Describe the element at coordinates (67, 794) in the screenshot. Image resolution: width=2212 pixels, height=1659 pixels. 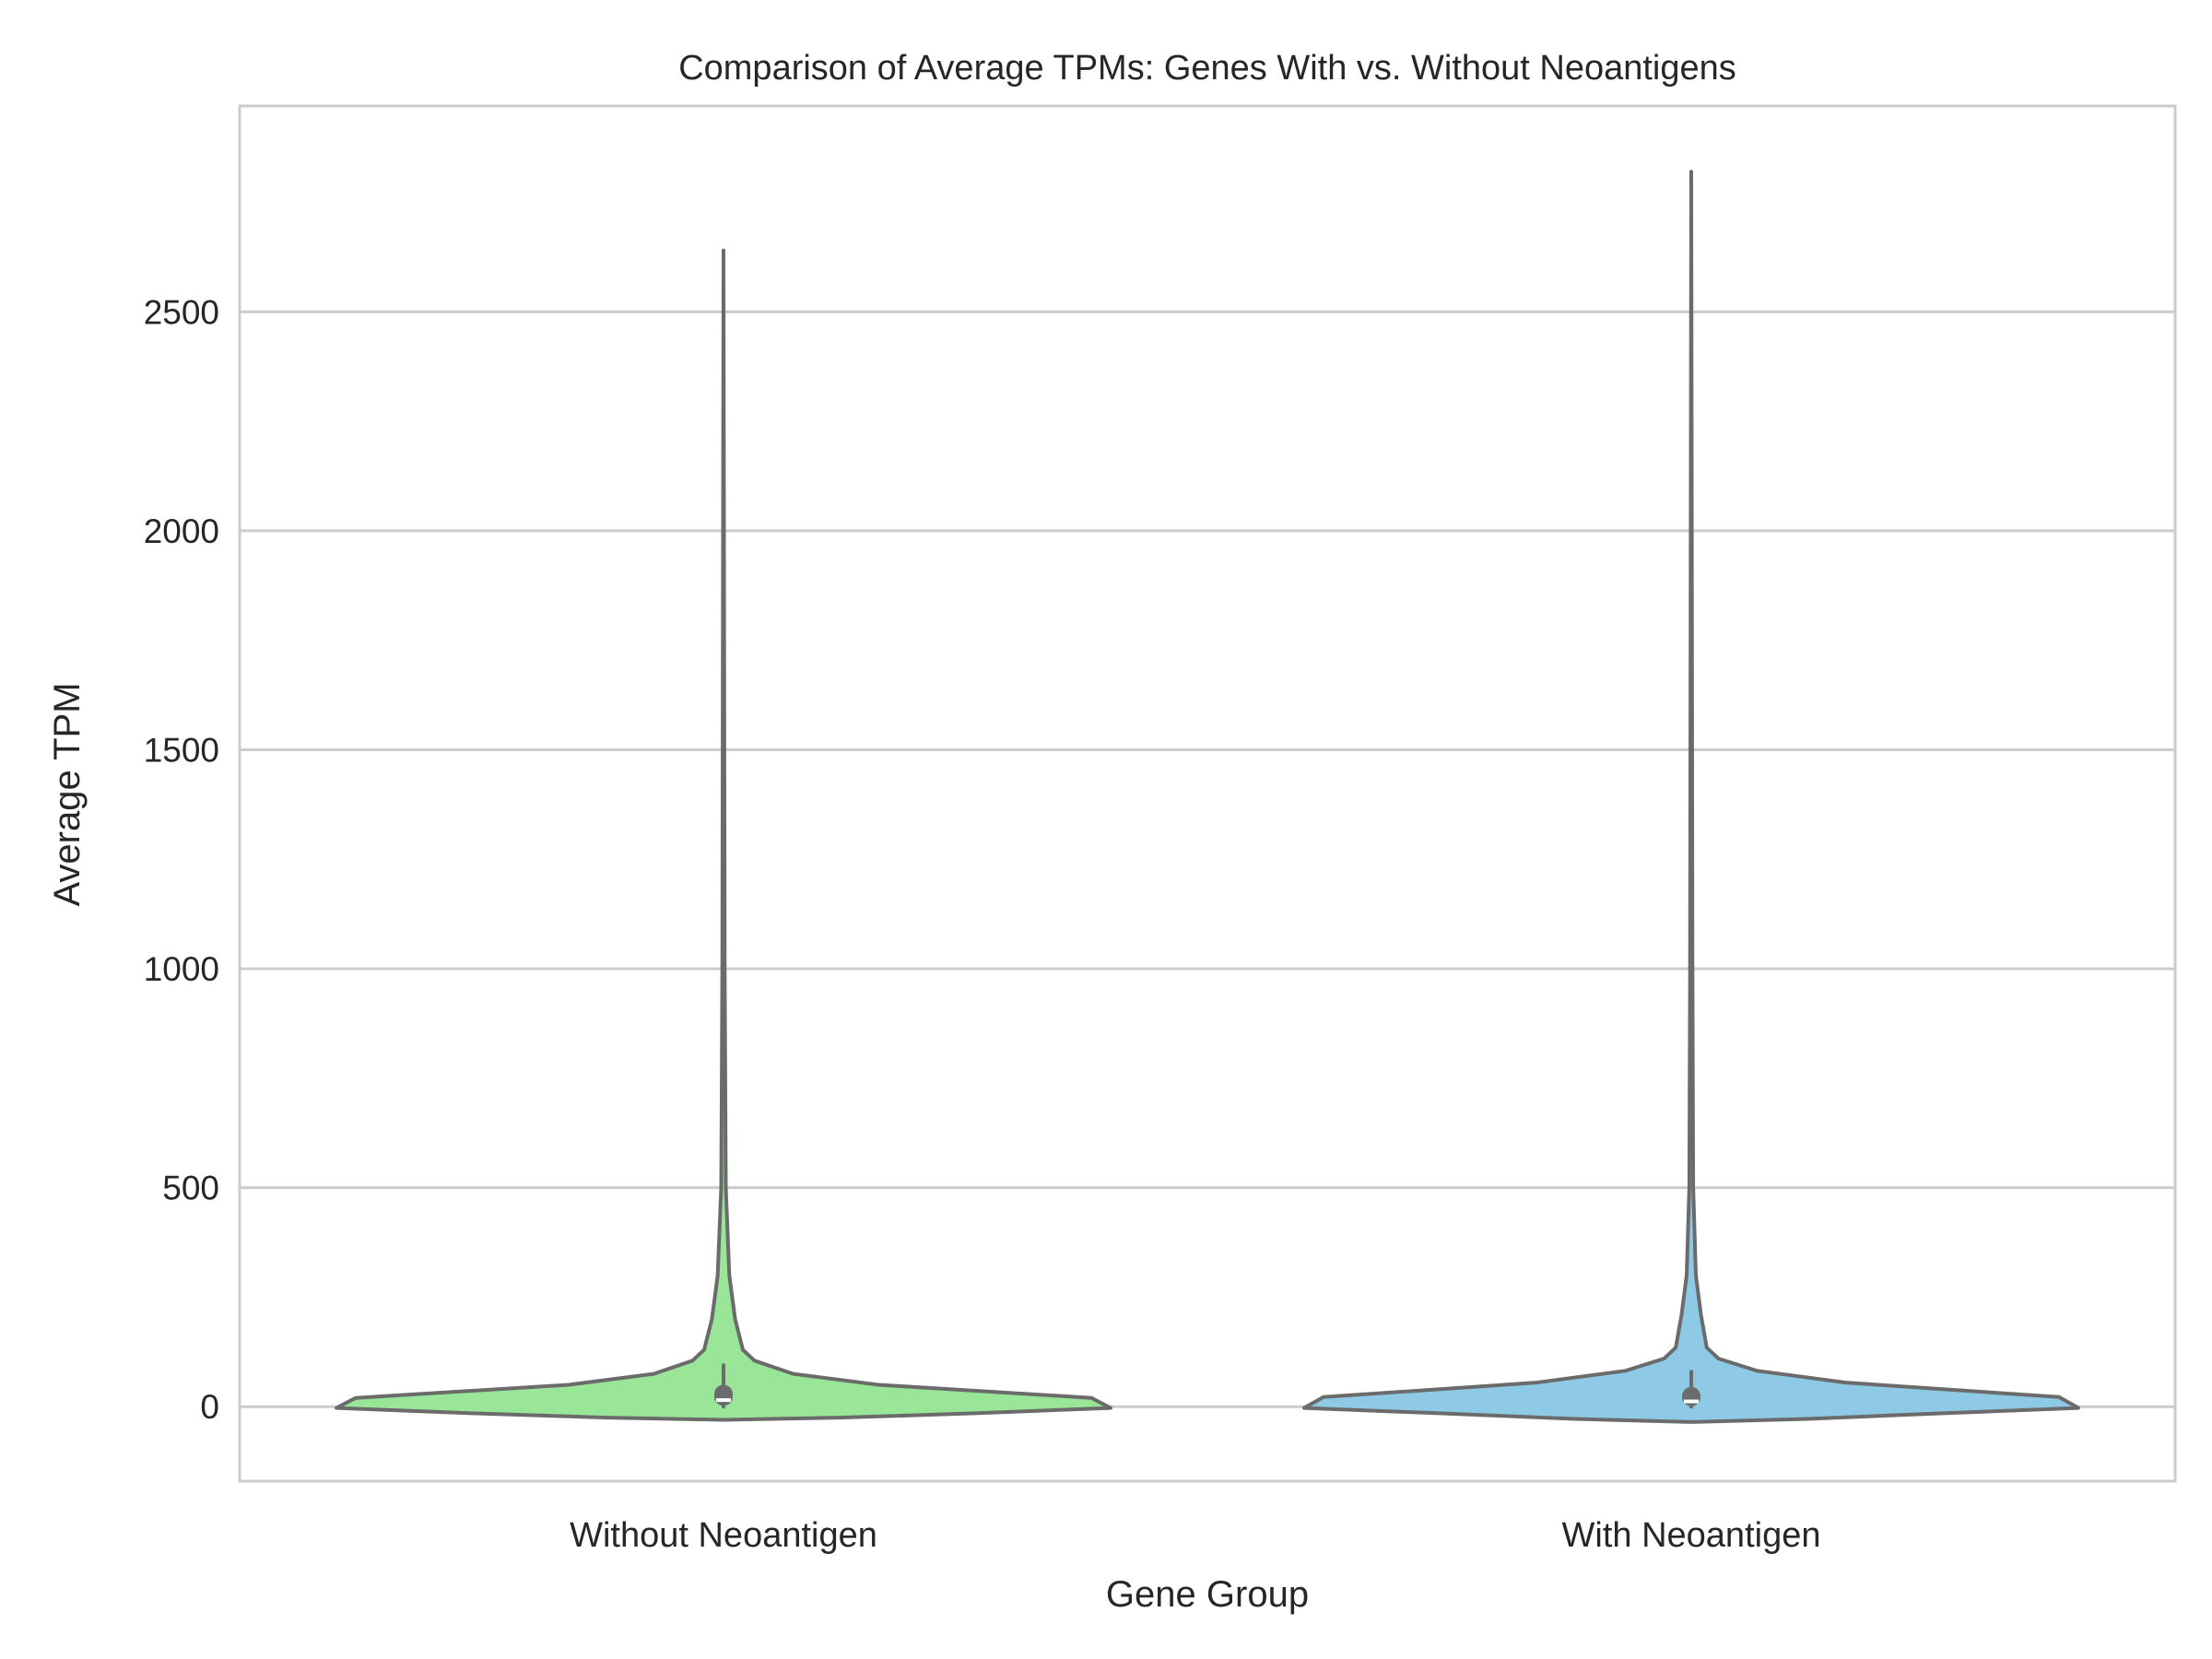
I see `y-axis-label: Average TPM` at that location.